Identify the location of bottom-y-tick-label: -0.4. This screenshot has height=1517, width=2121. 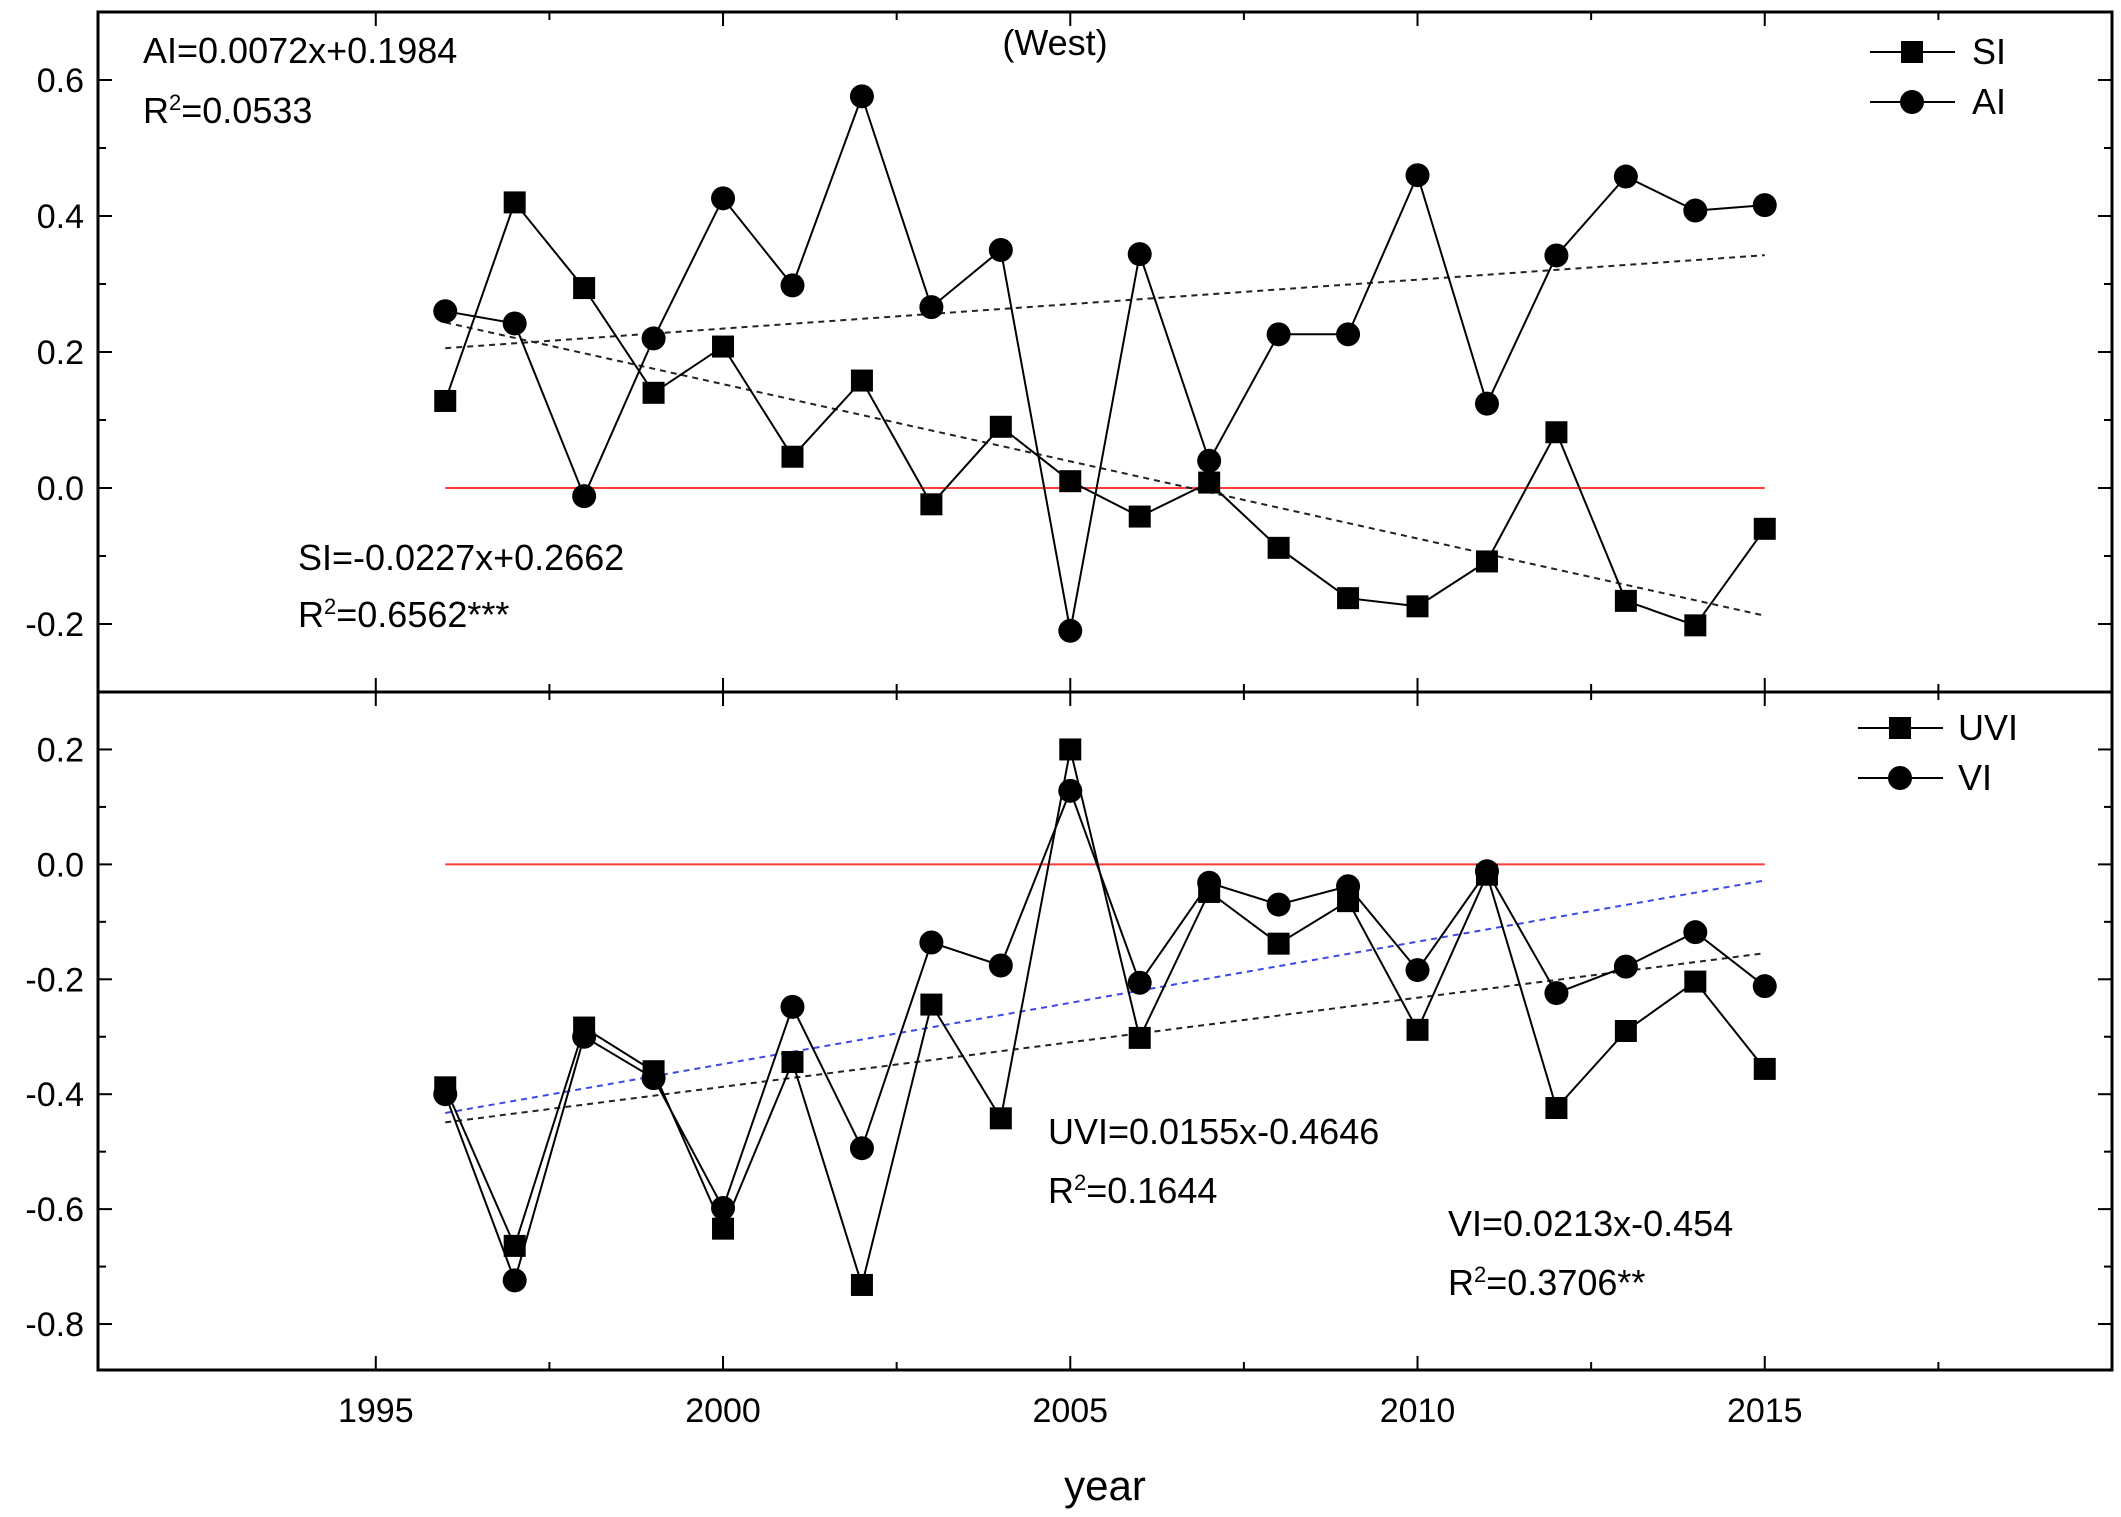
(54, 1095).